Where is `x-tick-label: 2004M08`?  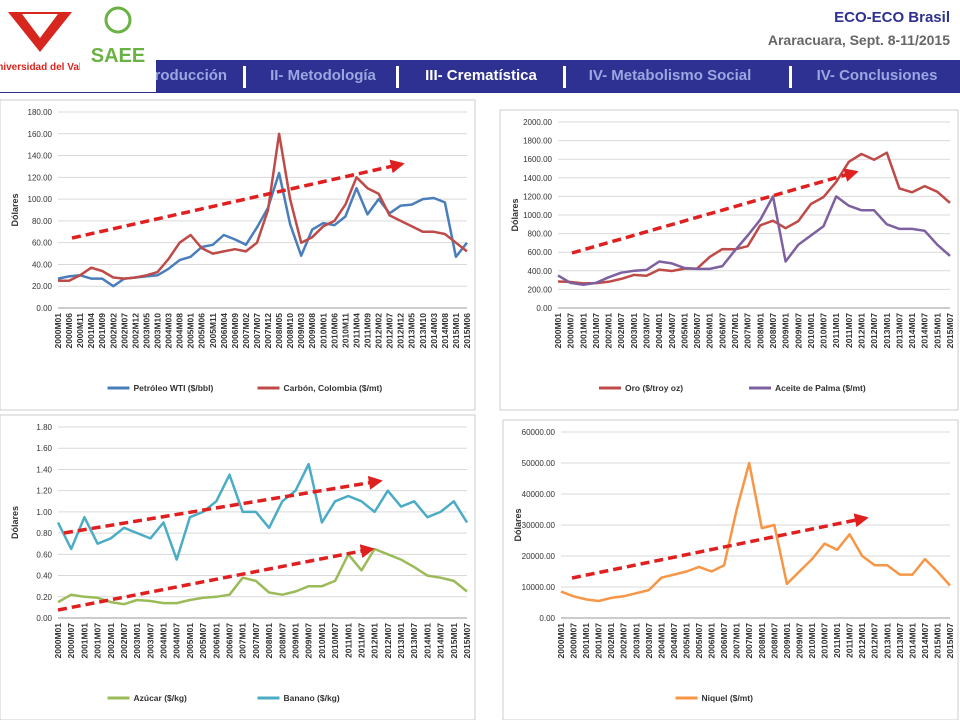 x-tick-label: 2004M08 is located at coordinates (180, 331).